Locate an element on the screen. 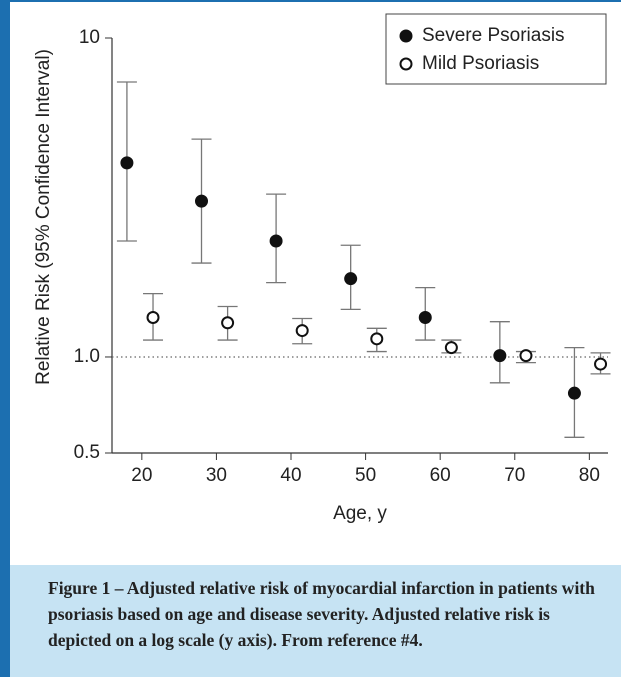 The height and width of the screenshot is (677, 621). x-tick-label: 40 is located at coordinates (290, 475).